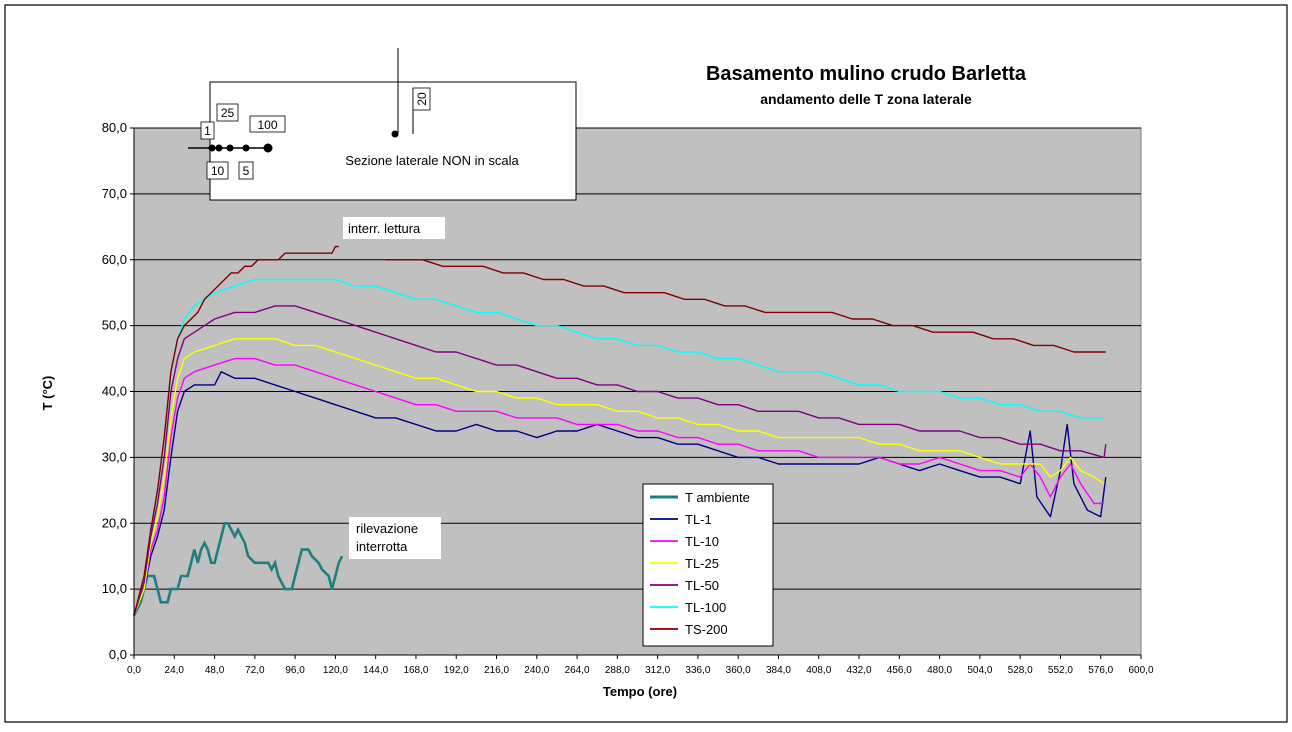 The width and height of the screenshot is (1292, 732). Describe the element at coordinates (738, 670) in the screenshot. I see `x-tick-label: 360,0` at that location.